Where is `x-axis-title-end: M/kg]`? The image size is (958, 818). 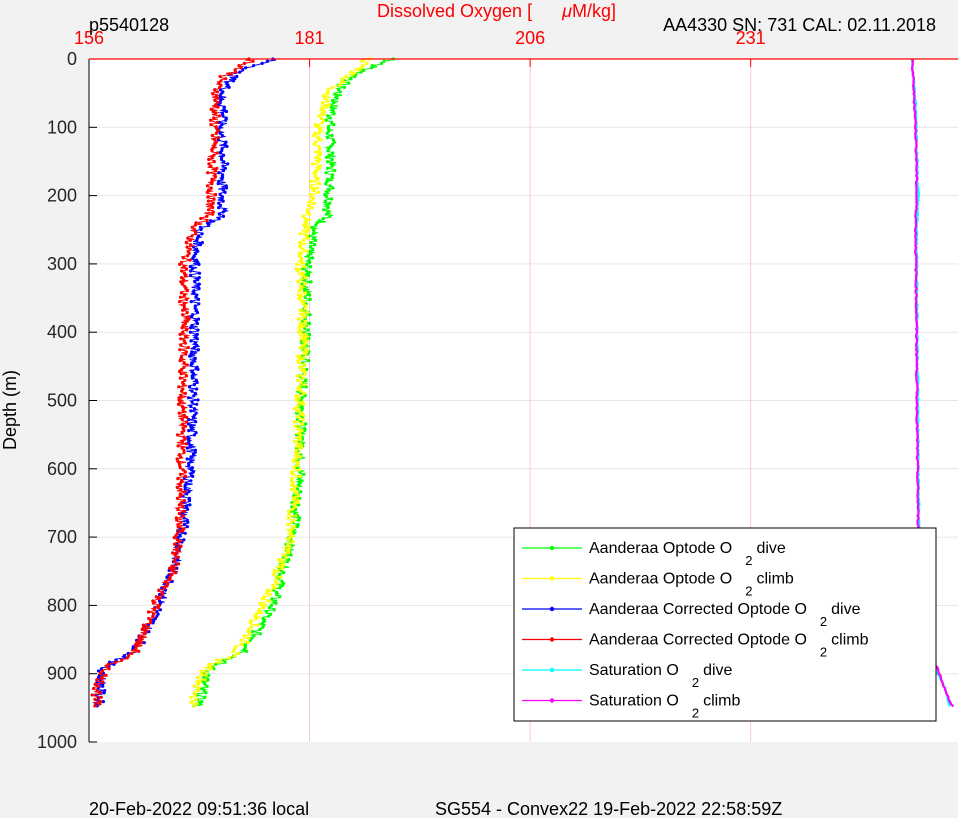 x-axis-title-end: M/kg] is located at coordinates (594, 11).